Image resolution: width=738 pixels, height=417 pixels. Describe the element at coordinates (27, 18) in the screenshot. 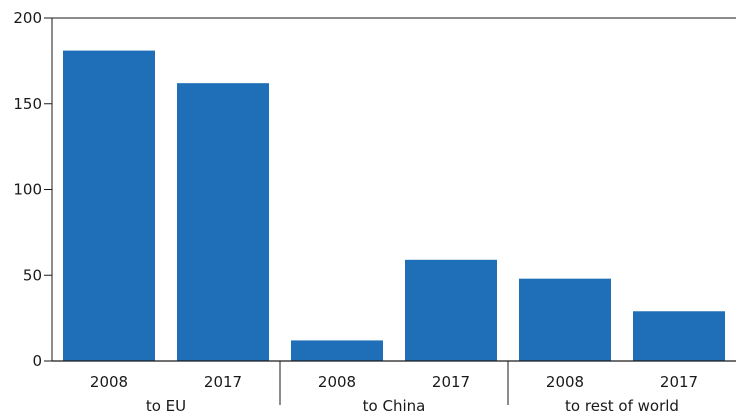

I see `y-tick-label: 200` at that location.